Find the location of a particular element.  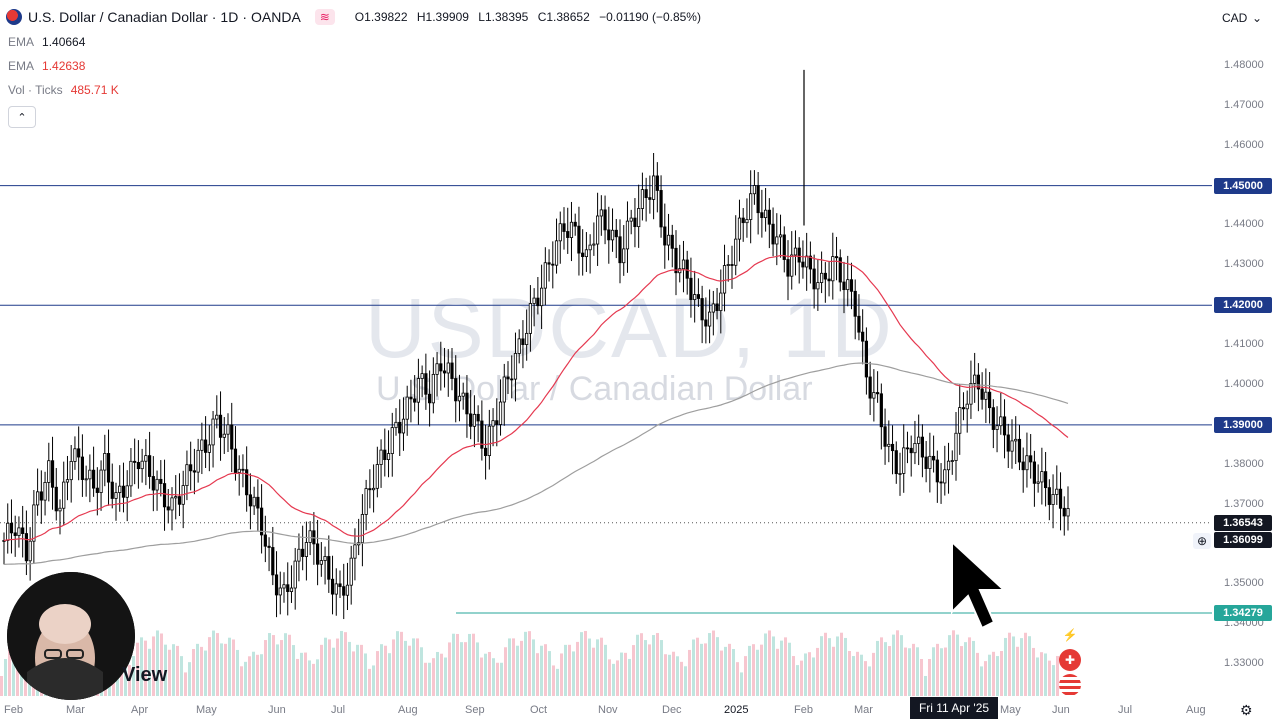

time-tick-label: Mar is located at coordinates (75, 710).